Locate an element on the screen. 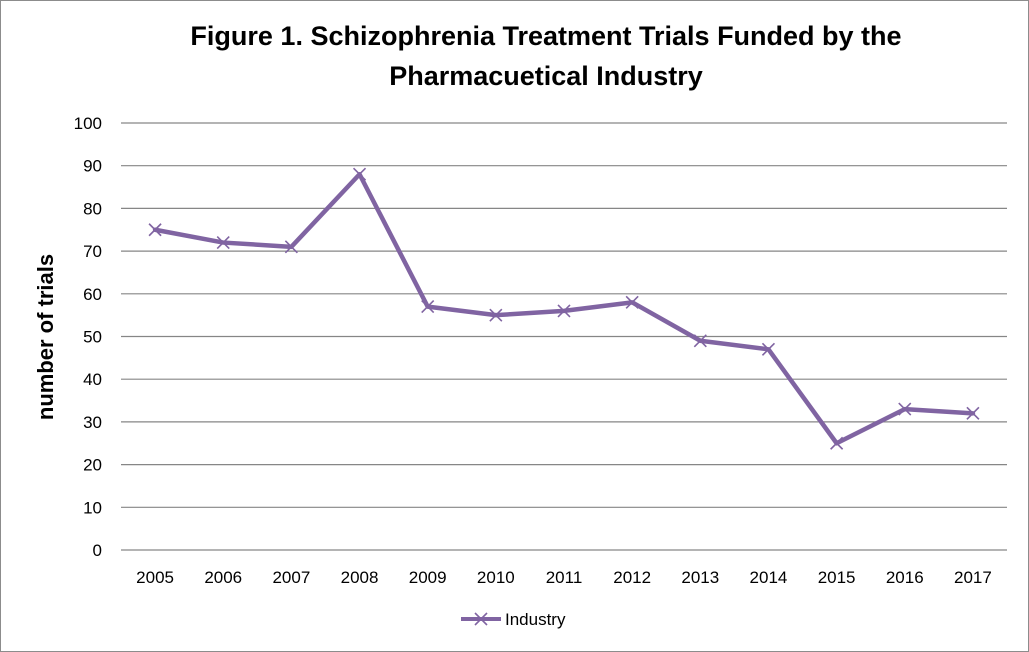 The image size is (1029, 652). chart-title-line-2: Pharmacuetical Industry is located at coordinates (546, 76).